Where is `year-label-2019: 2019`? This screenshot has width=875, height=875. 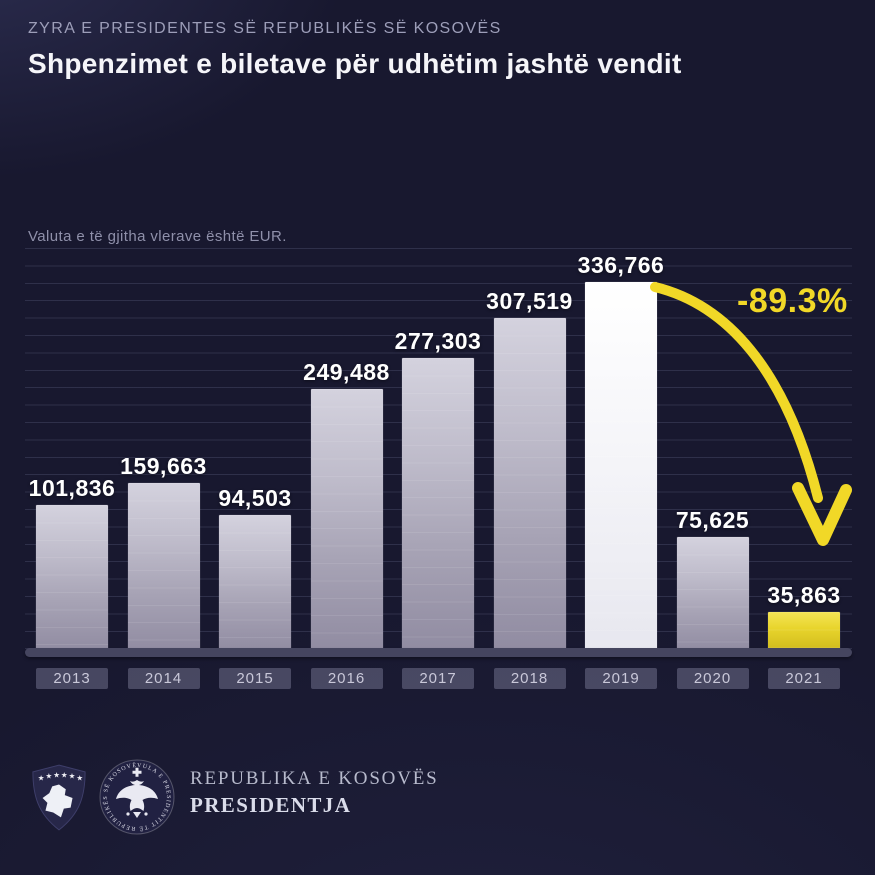 year-label-2019: 2019 is located at coordinates (621, 678).